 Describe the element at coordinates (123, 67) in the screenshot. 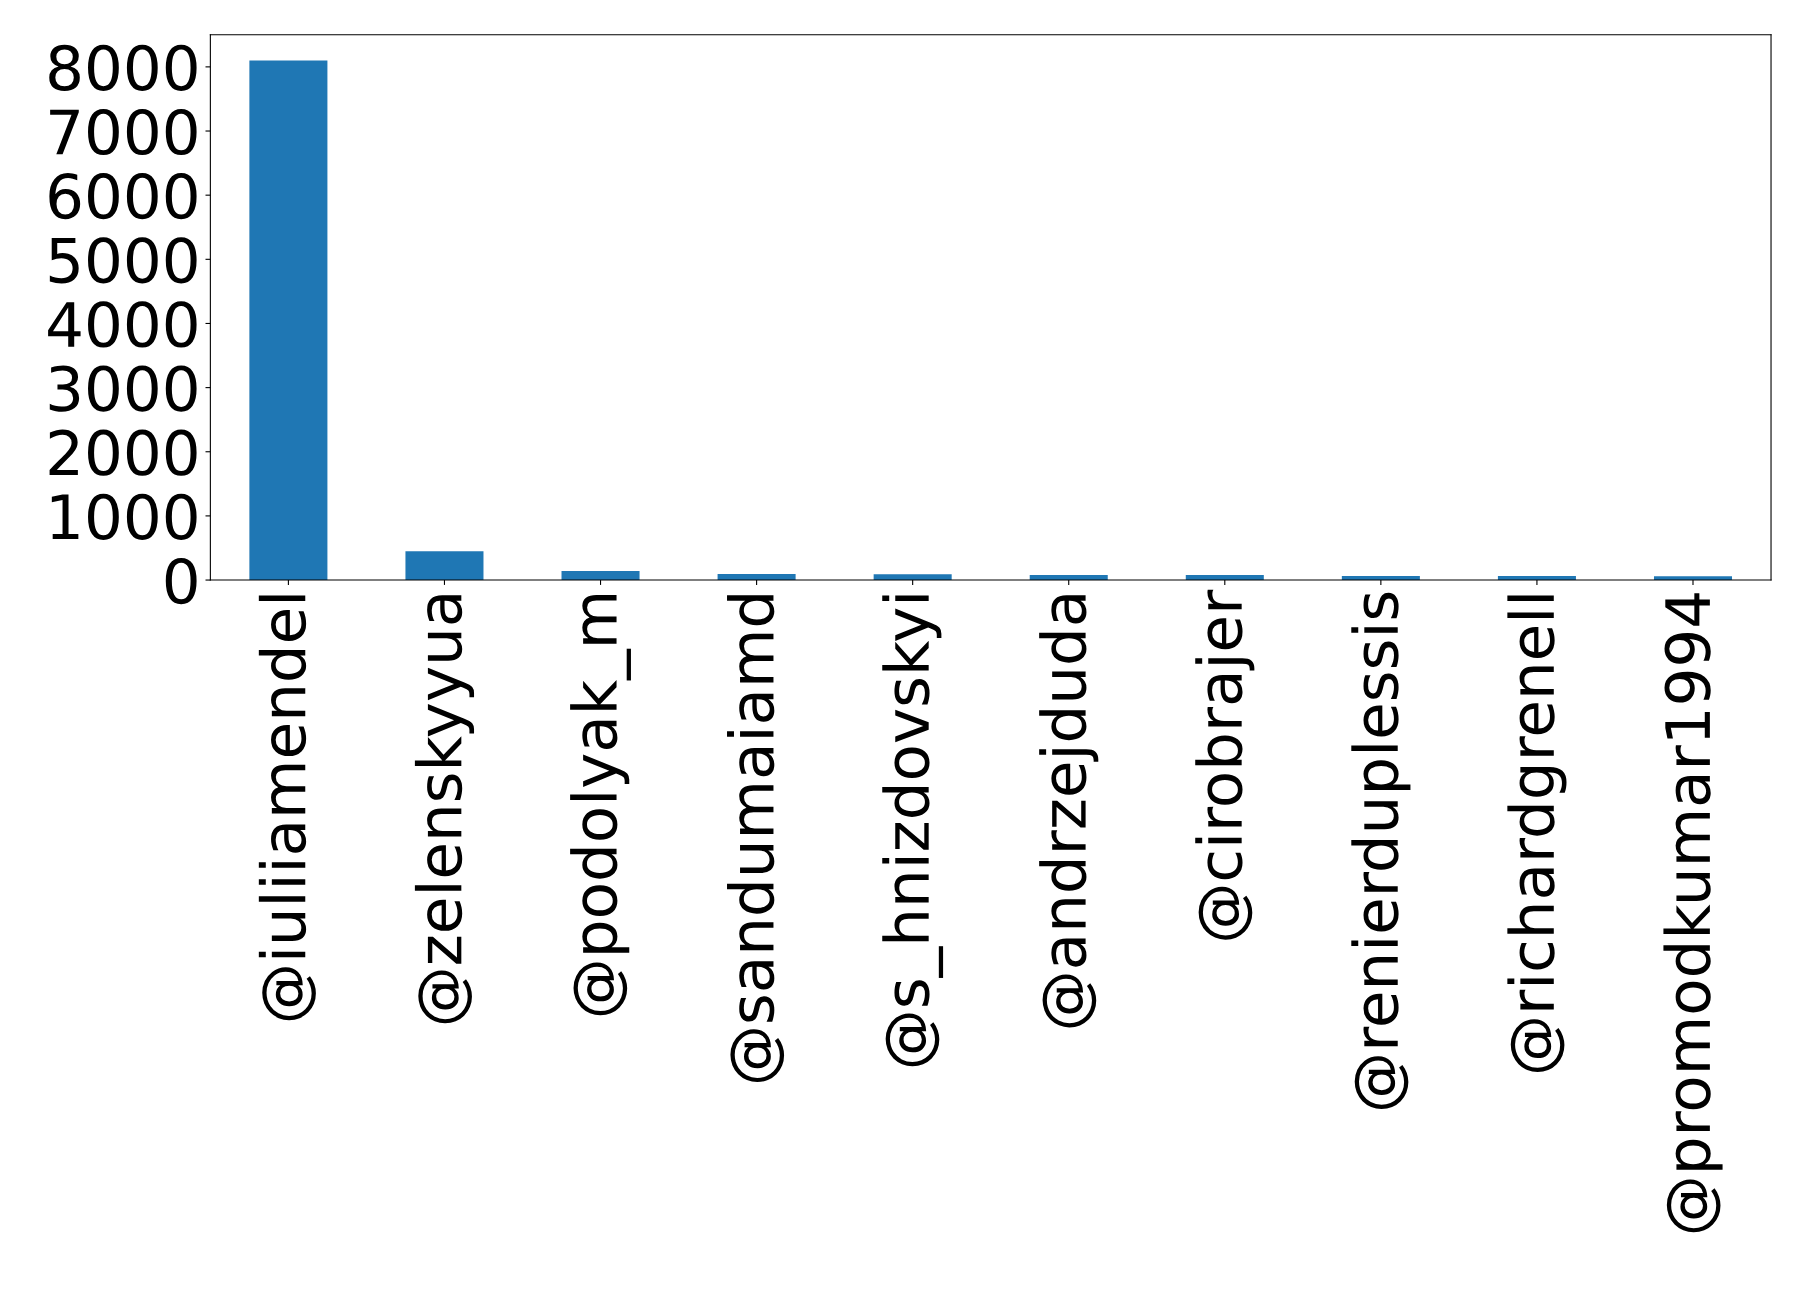

I see `y-tick-label: 8000` at that location.